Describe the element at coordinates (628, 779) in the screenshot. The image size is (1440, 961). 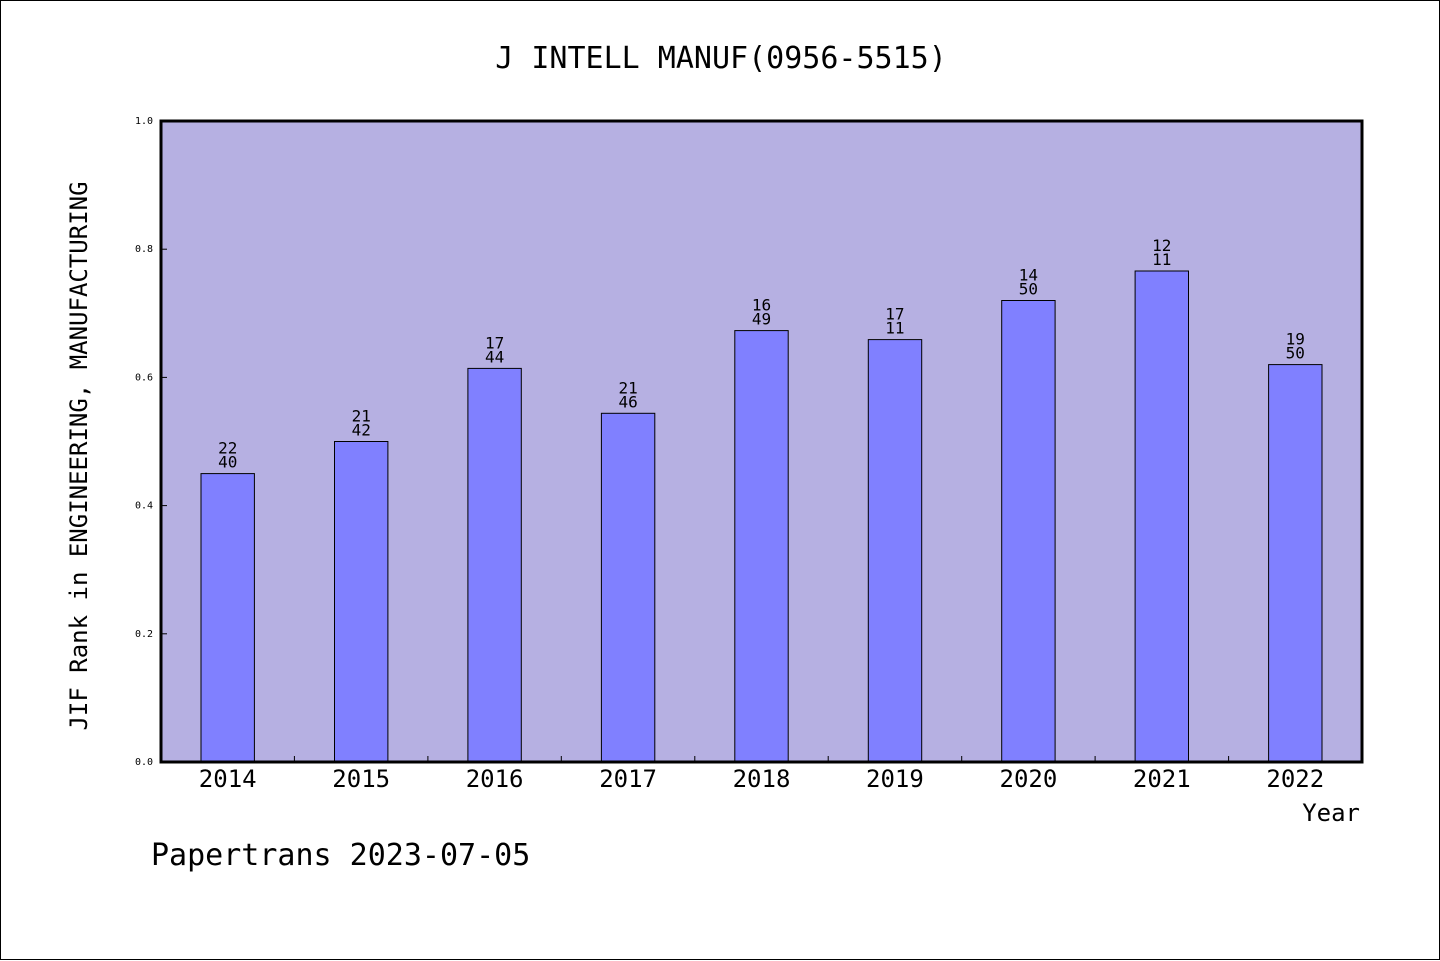
I see `x-tick-label-2017: 2017` at that location.